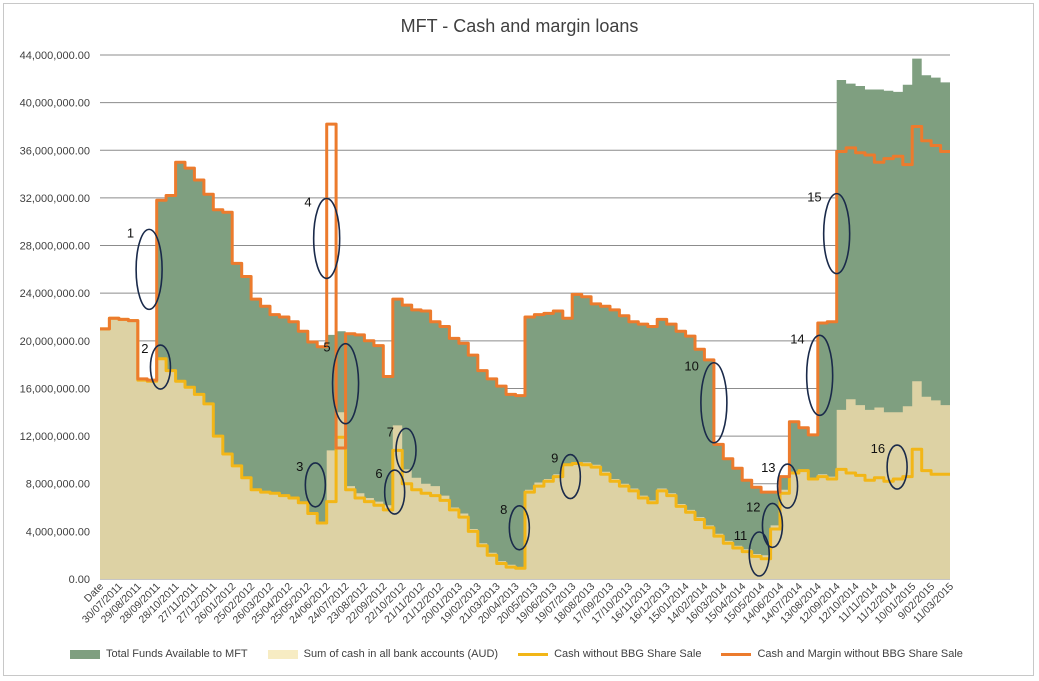 The width and height of the screenshot is (1039, 681). I want to click on legend-label-bank-cash: Sum of cash in all bank accounts (AUD), so click(401, 654).